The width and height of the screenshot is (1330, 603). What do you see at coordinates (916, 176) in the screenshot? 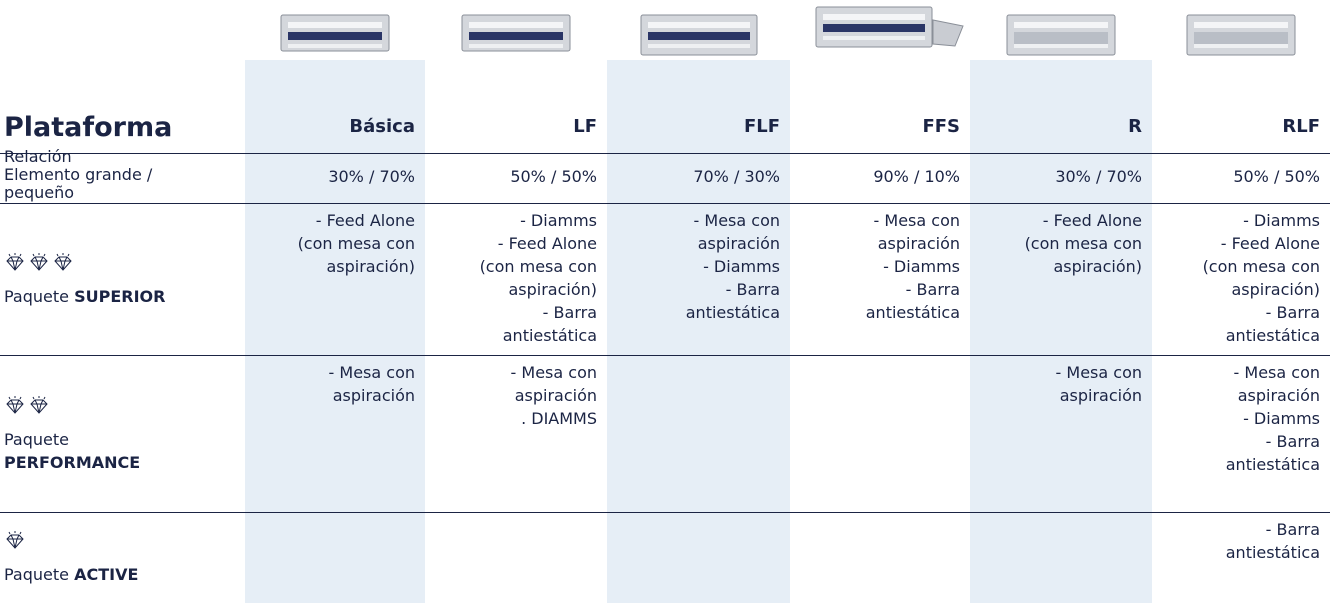
I see `cell-line: 90% / 10%` at bounding box center [916, 176].